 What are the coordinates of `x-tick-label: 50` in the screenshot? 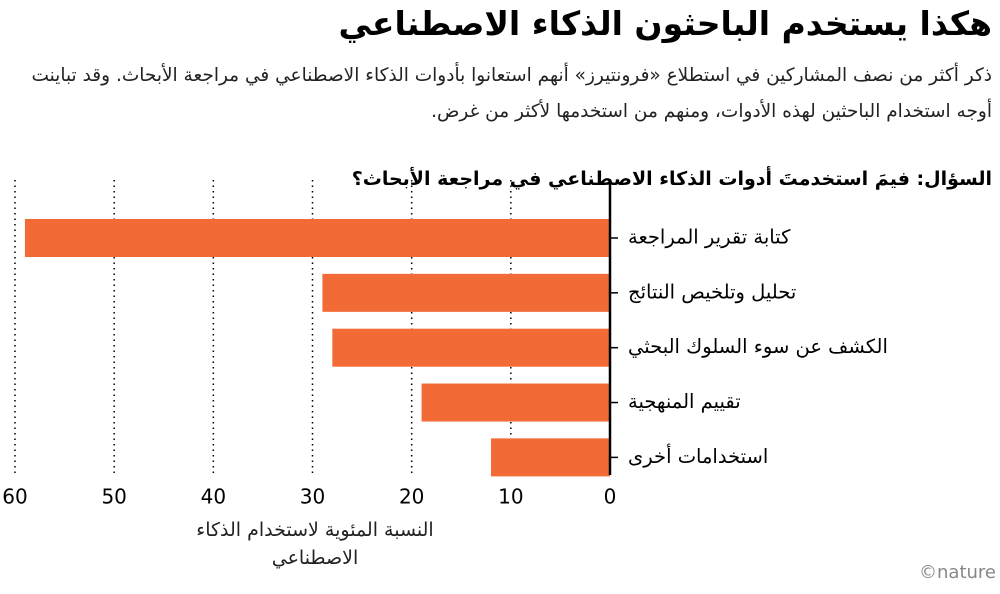 It's located at (113, 497).